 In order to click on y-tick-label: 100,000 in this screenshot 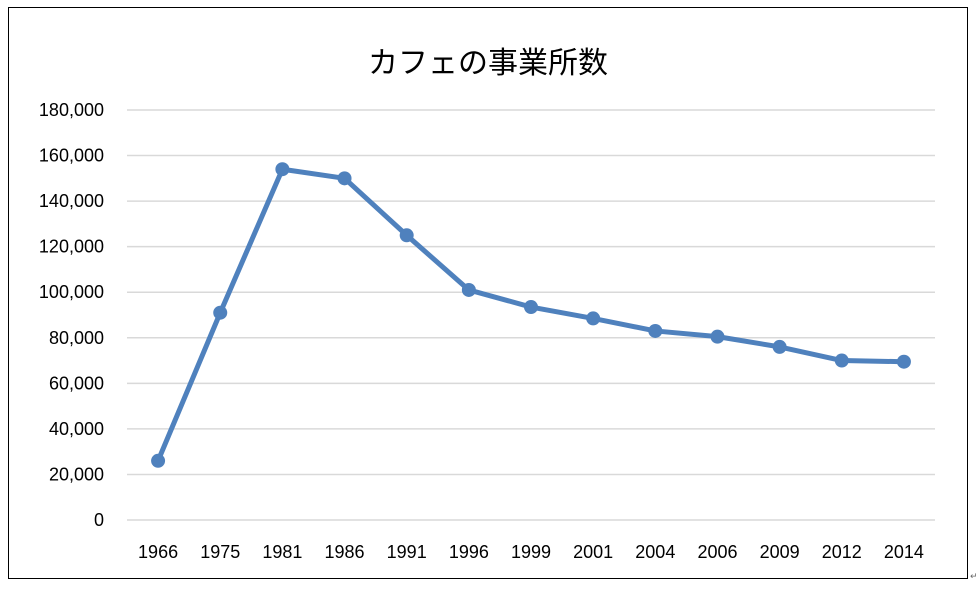, I will do `click(71, 292)`.